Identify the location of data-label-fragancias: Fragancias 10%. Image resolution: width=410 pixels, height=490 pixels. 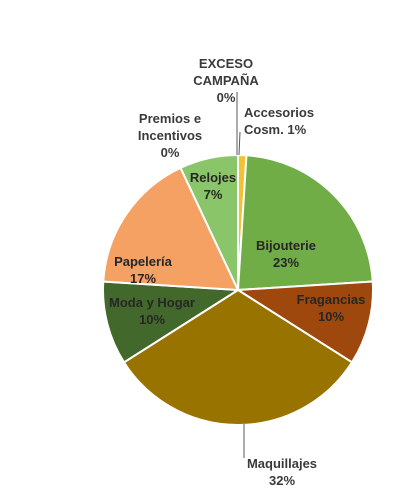
(331, 308).